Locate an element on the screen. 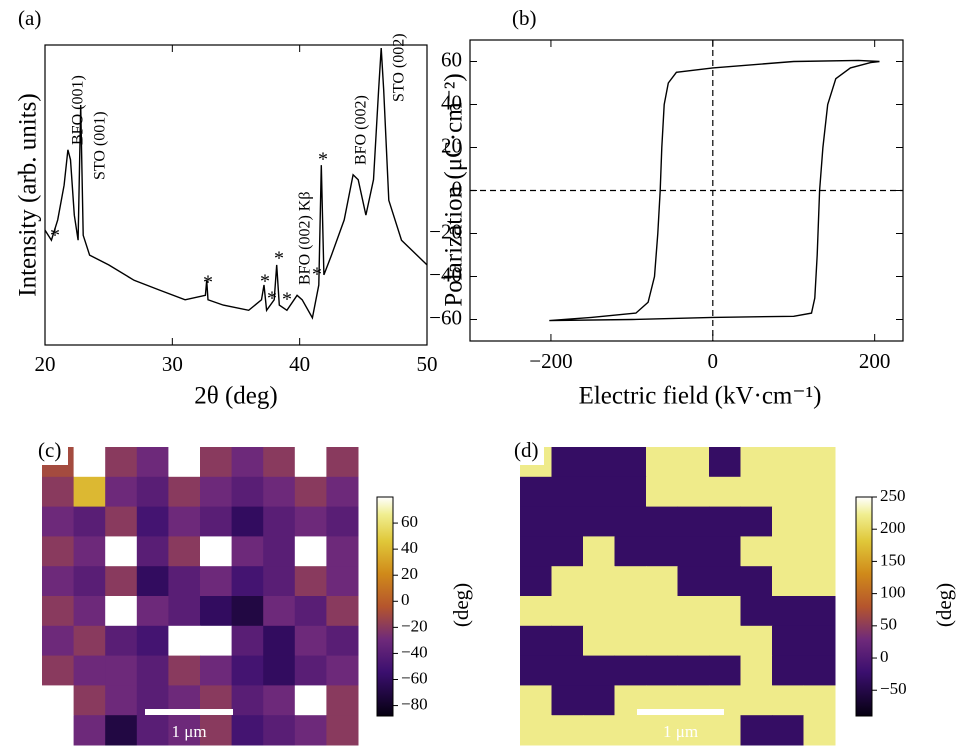 This screenshot has width=967, height=756. x-tick-label: −200 is located at coordinates (550, 361).